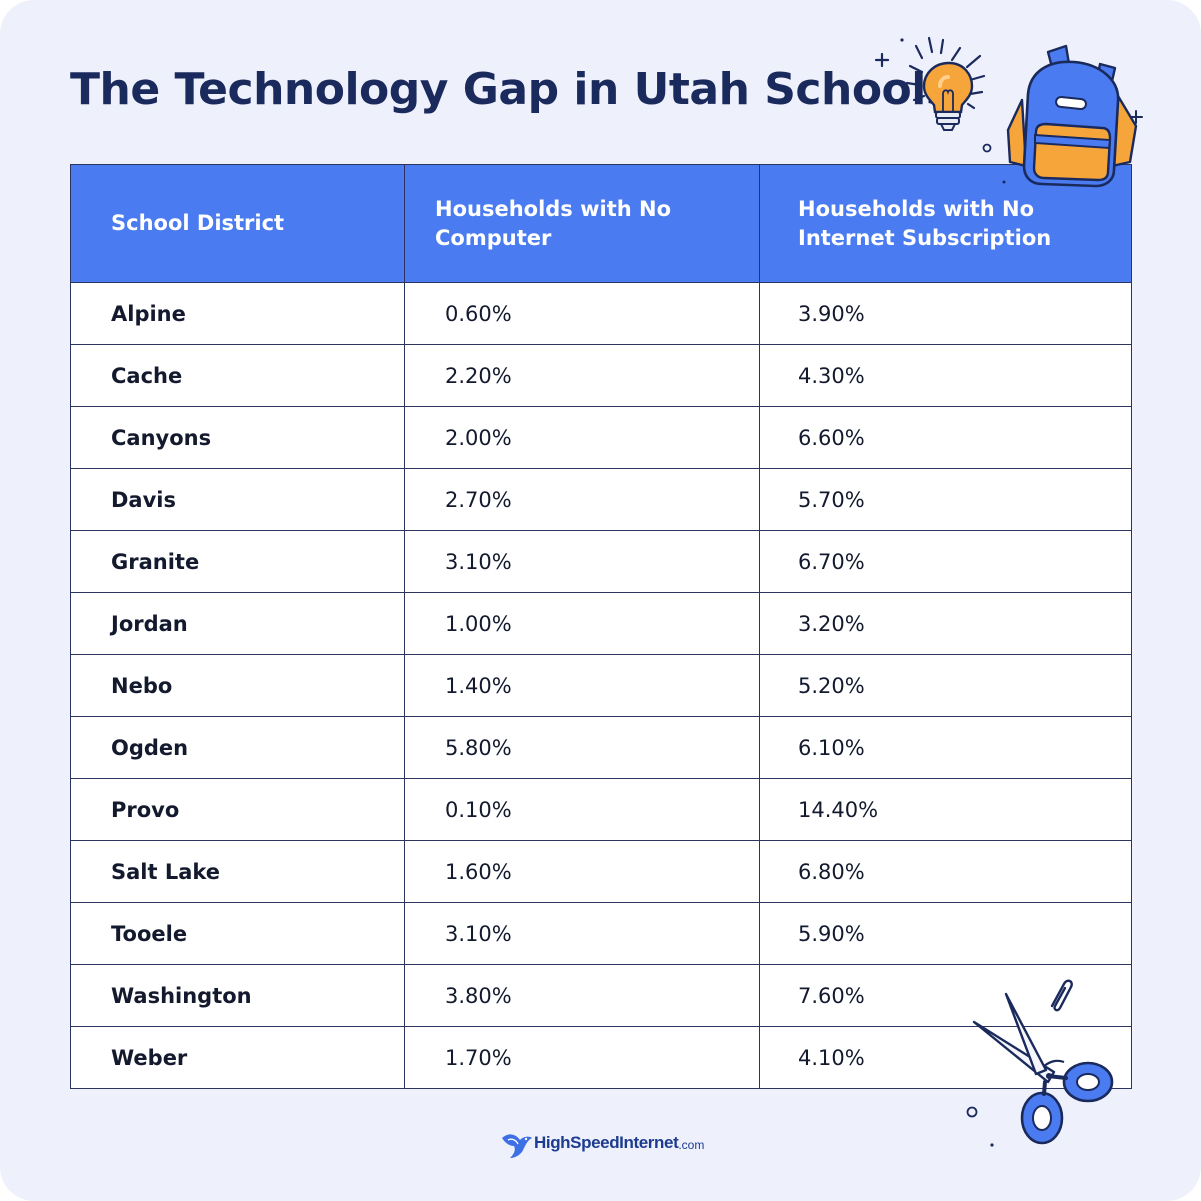  I want to click on no-internet-cell: 6.60%, so click(945, 437).